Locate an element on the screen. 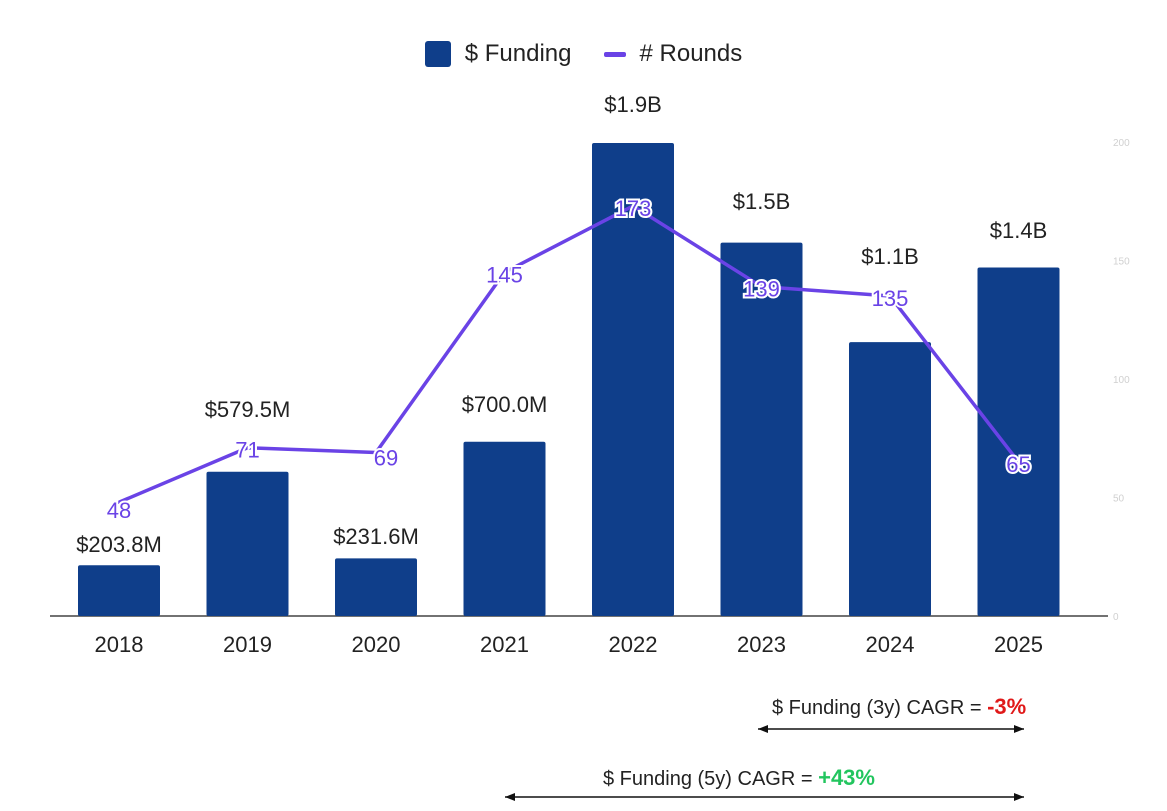 The image size is (1167, 811). legend-swatch-rounds is located at coordinates (614, 54).